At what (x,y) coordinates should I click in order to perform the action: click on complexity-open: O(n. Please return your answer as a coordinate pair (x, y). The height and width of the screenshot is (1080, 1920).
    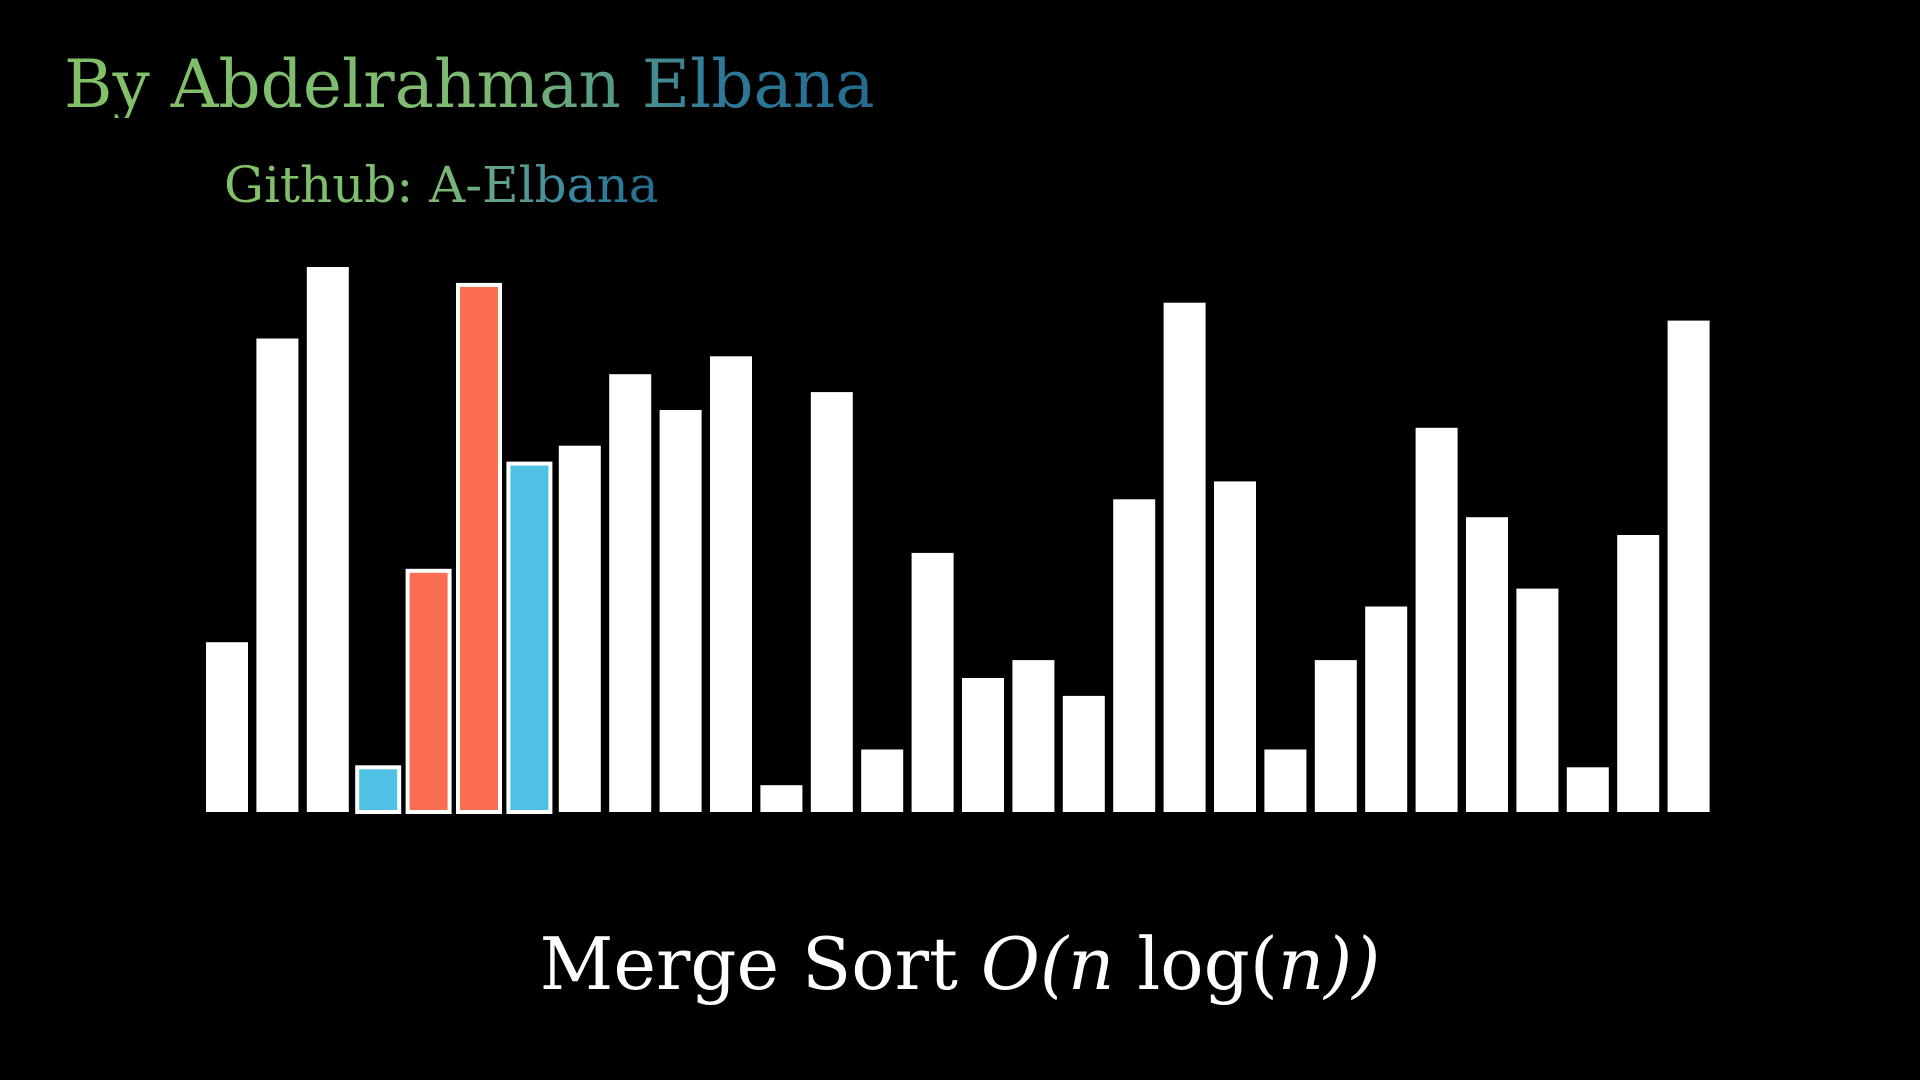
    Looking at the image, I should click on (1047, 964).